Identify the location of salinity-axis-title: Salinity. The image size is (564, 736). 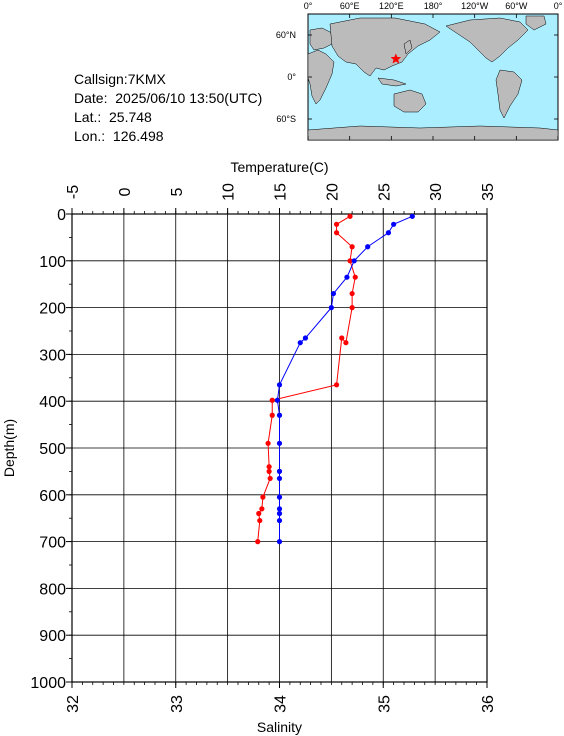
(279, 727).